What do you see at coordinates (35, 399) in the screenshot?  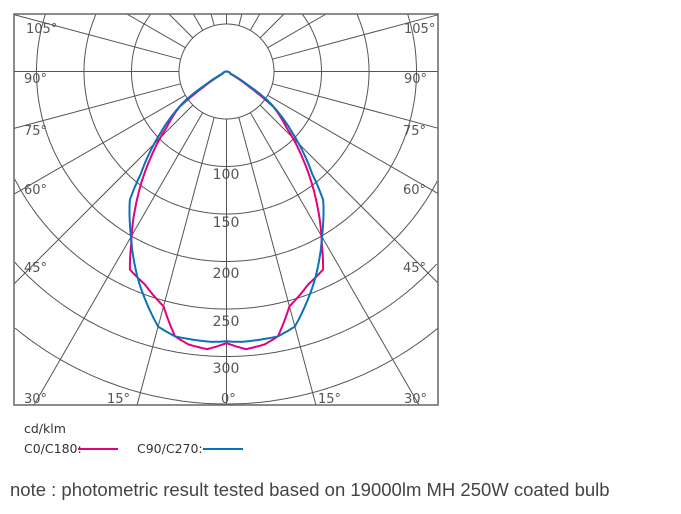 I see `angle-label-left-30: 30°` at bounding box center [35, 399].